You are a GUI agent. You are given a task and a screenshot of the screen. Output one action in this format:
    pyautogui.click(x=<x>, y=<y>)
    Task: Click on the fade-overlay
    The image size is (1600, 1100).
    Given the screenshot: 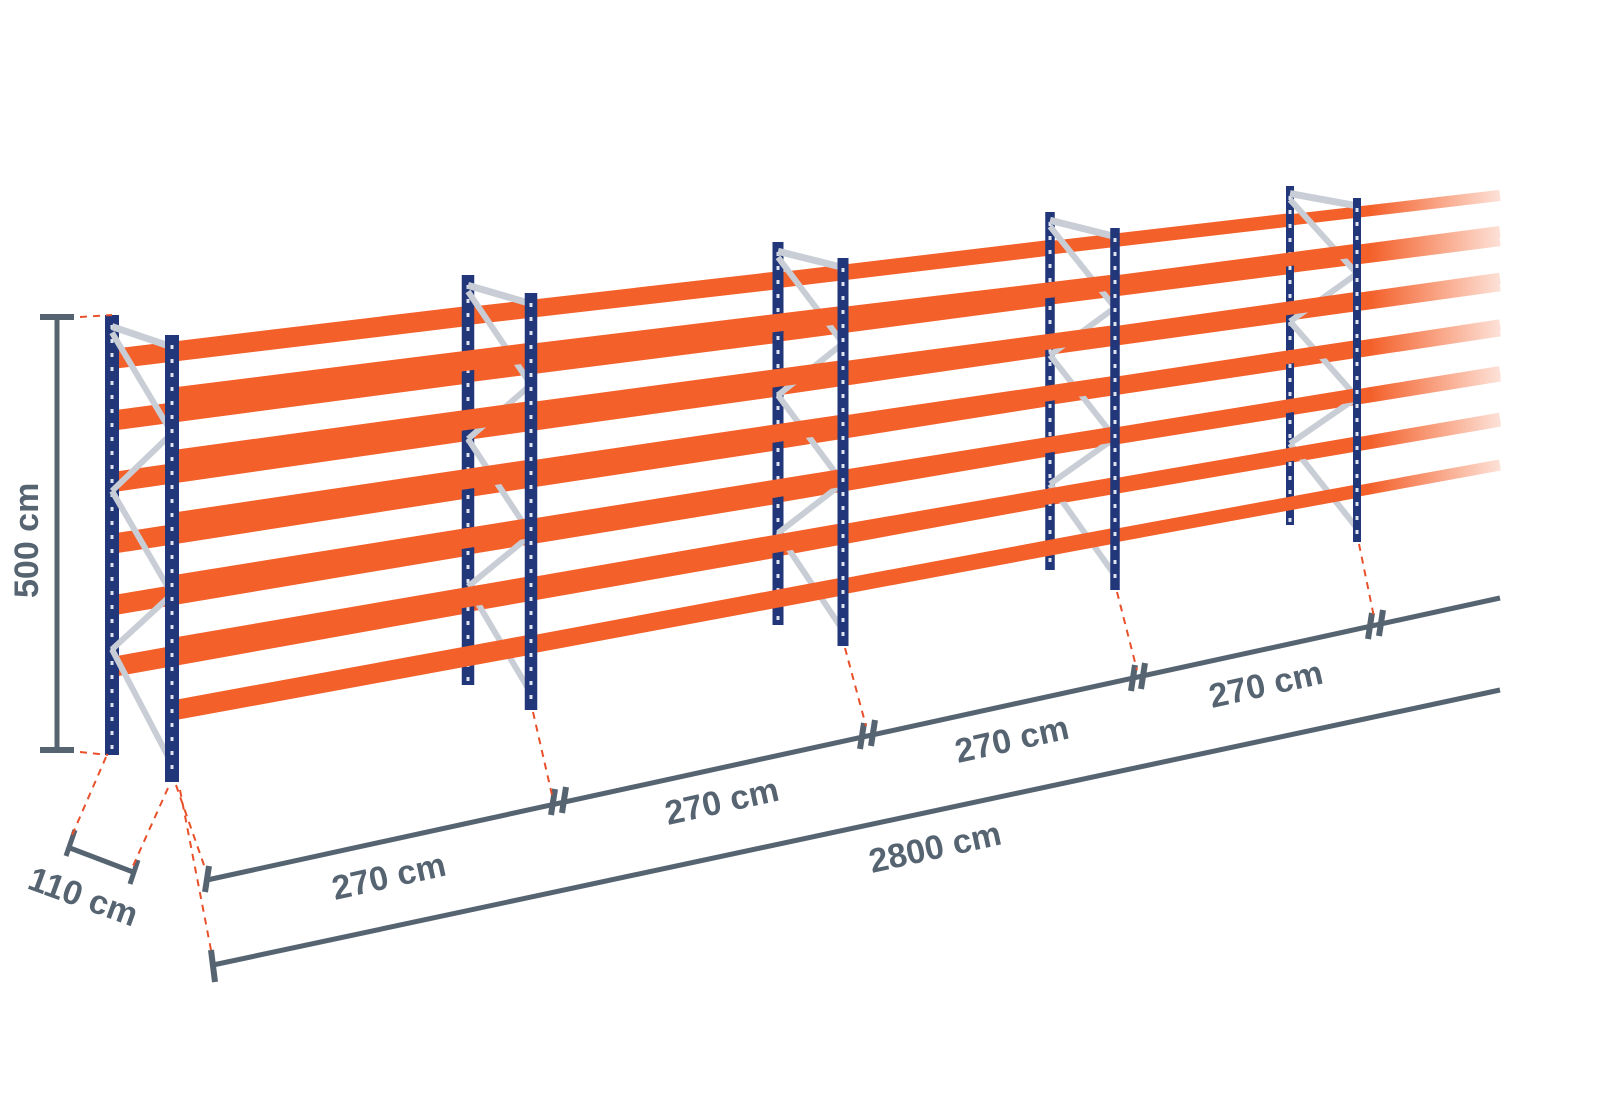 What is the action you would take?
    pyautogui.click(x=1450, y=450)
    